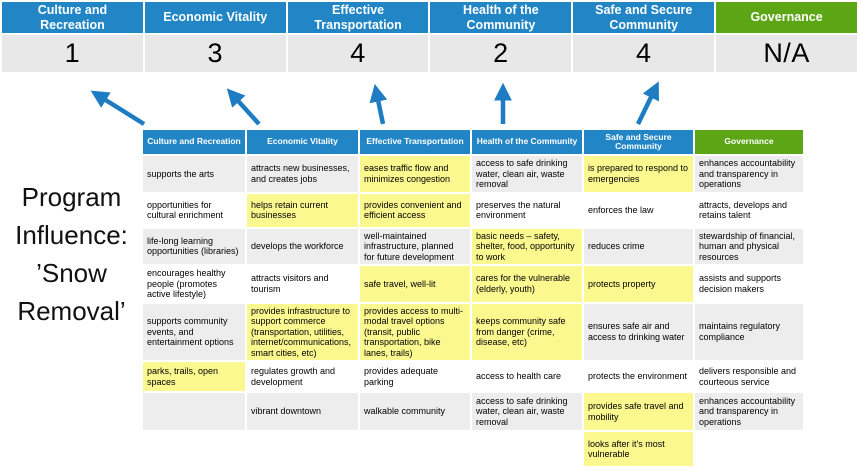 This screenshot has width=859, height=468. What do you see at coordinates (71, 254) in the screenshot?
I see `program-influence-label: Program Influence: ’Snow Removal’` at bounding box center [71, 254].